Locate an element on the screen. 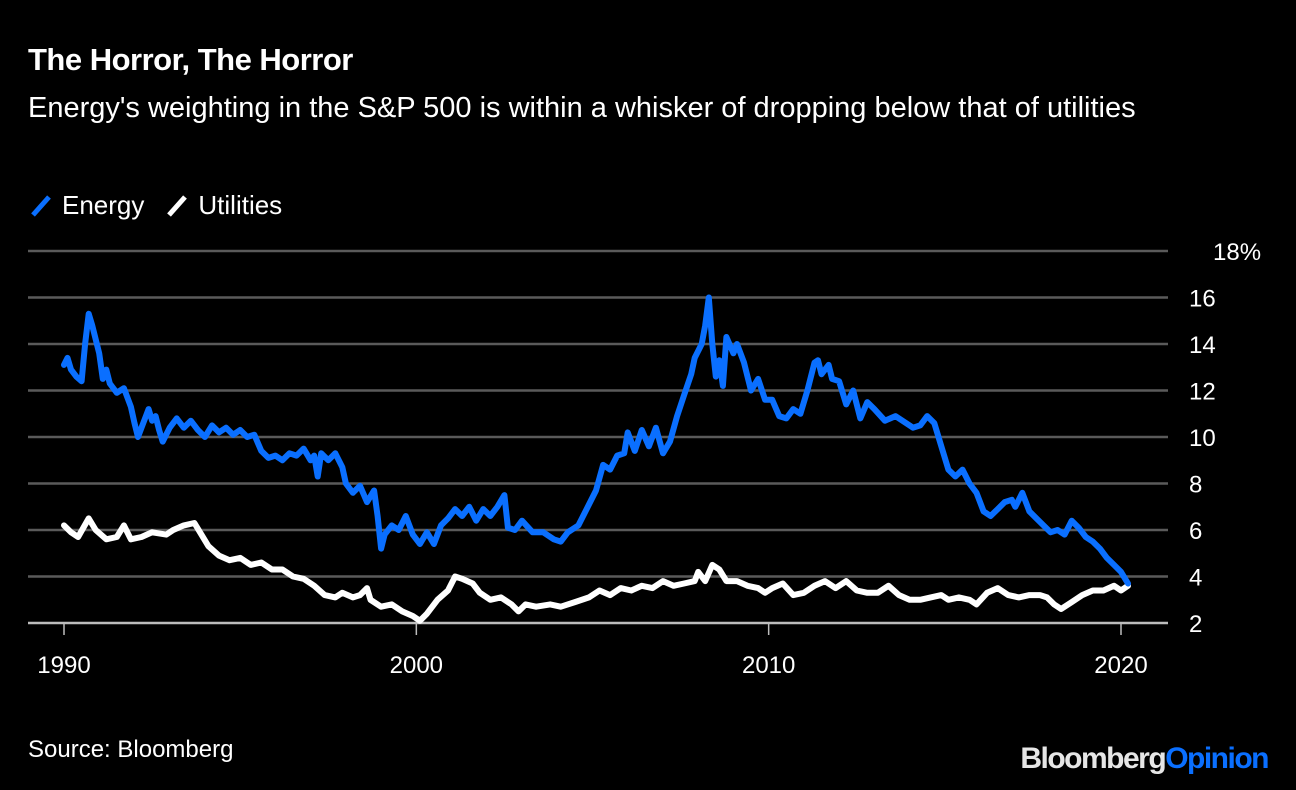  legend-swatch-utilities-icon is located at coordinates (177, 205).